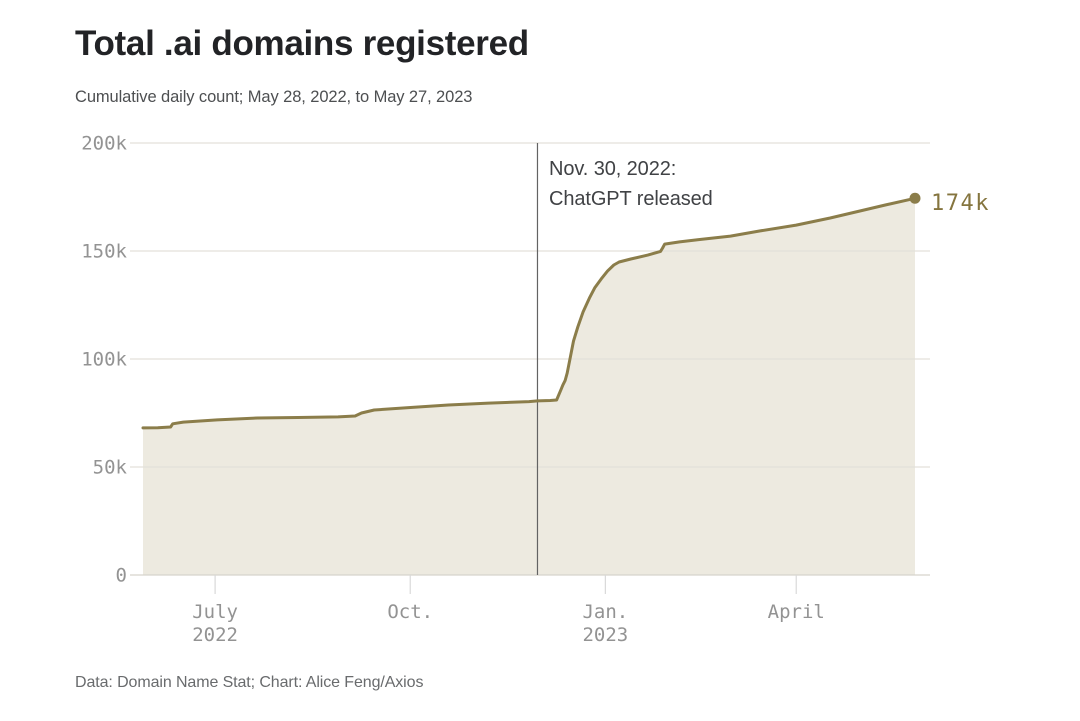 This screenshot has width=1080, height=721. I want to click on y-tick-label-0: 0, so click(121, 576).